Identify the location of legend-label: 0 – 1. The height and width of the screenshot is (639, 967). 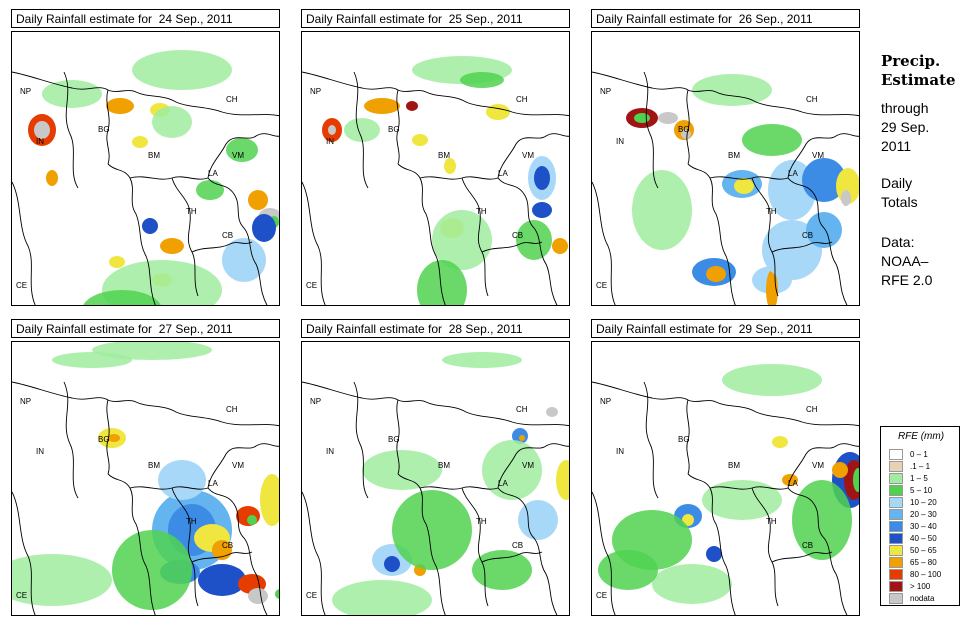
(919, 454).